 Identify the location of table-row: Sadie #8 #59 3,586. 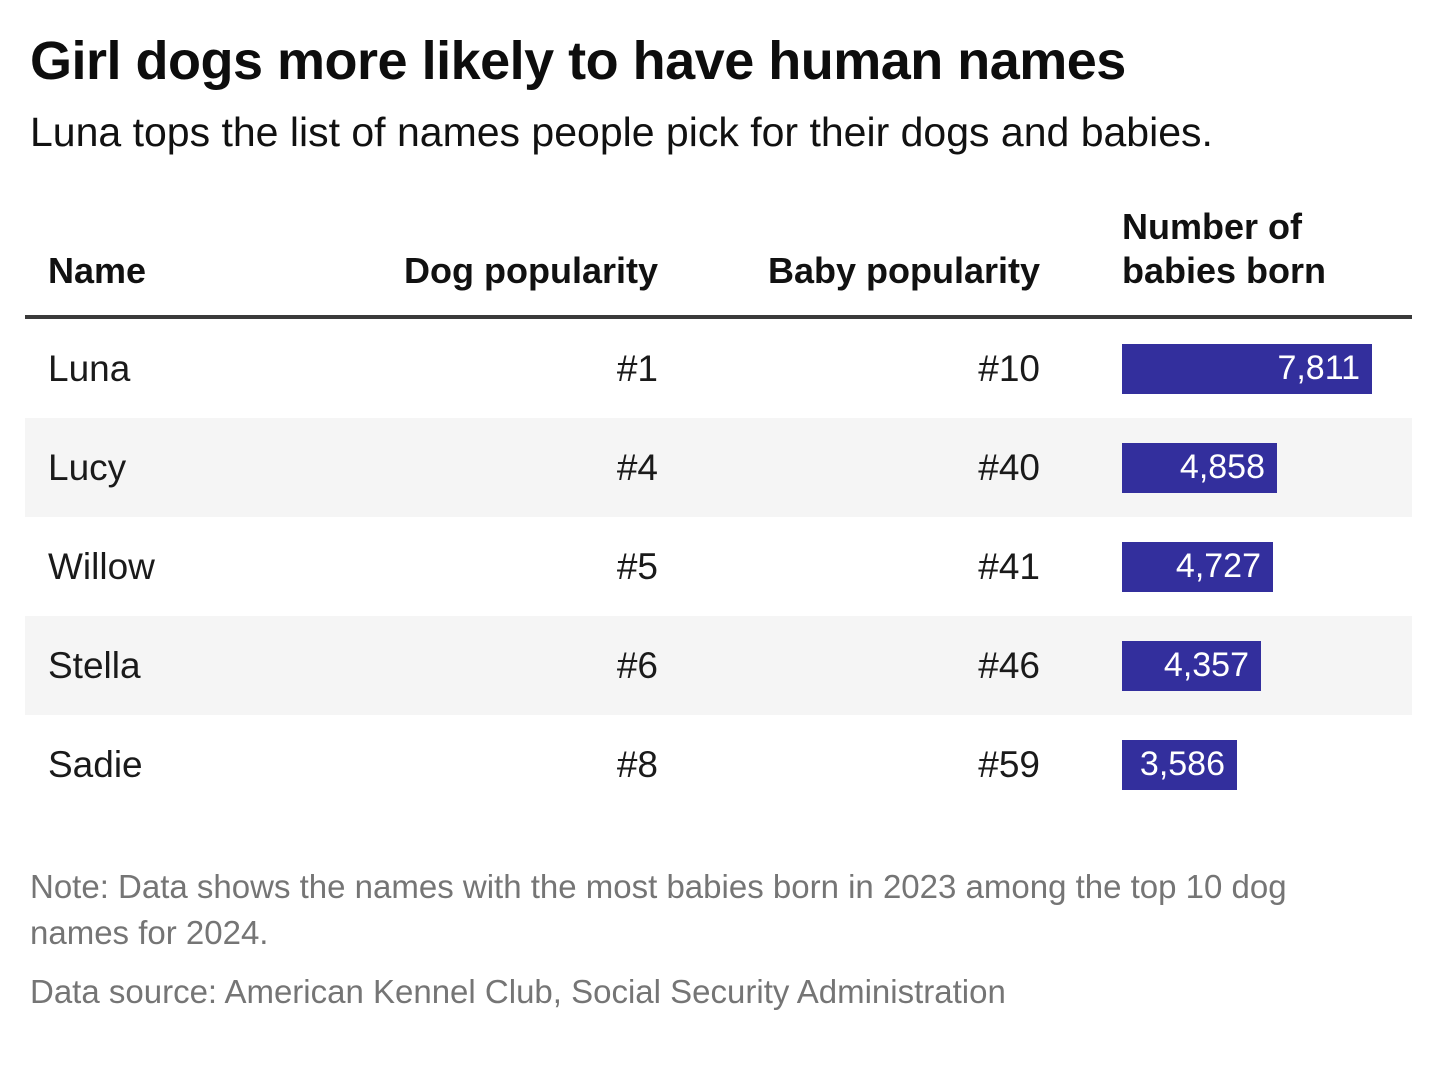
(718, 764).